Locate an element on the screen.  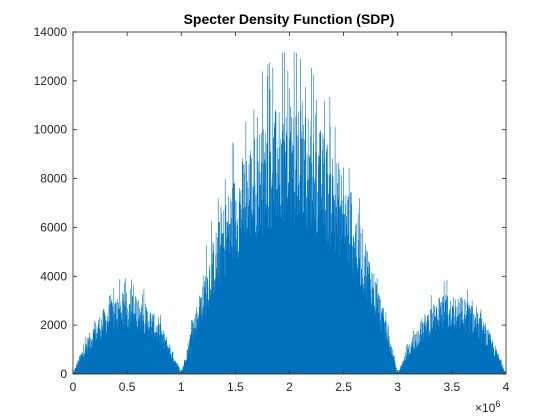
y-tick-label: 14000 is located at coordinates (51, 32).